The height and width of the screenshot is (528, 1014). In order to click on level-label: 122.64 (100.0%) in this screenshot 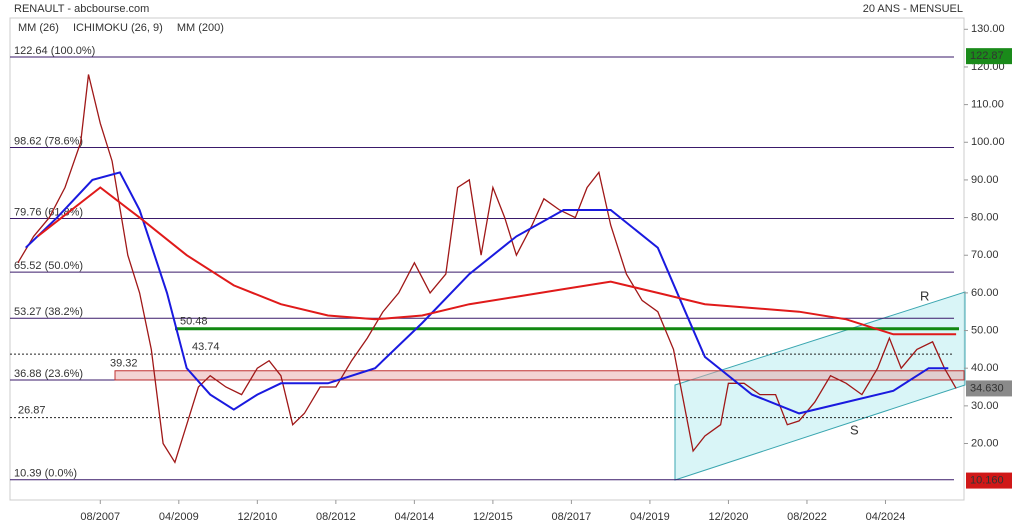, I will do `click(54, 51)`.